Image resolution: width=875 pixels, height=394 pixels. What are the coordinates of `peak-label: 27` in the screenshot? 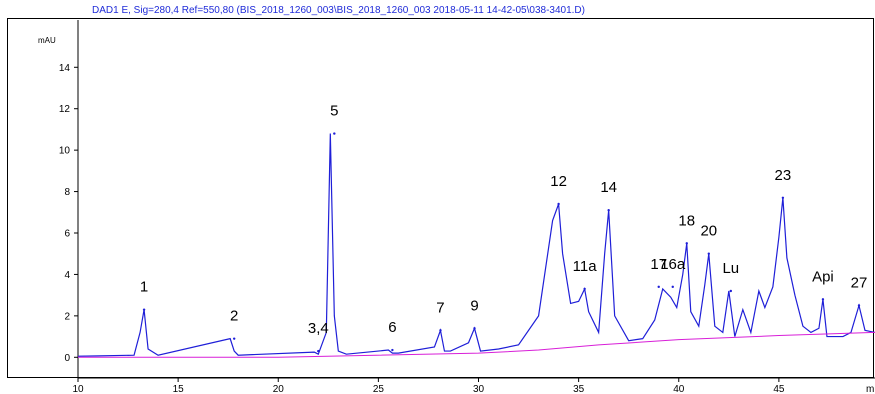 It's located at (859, 283).